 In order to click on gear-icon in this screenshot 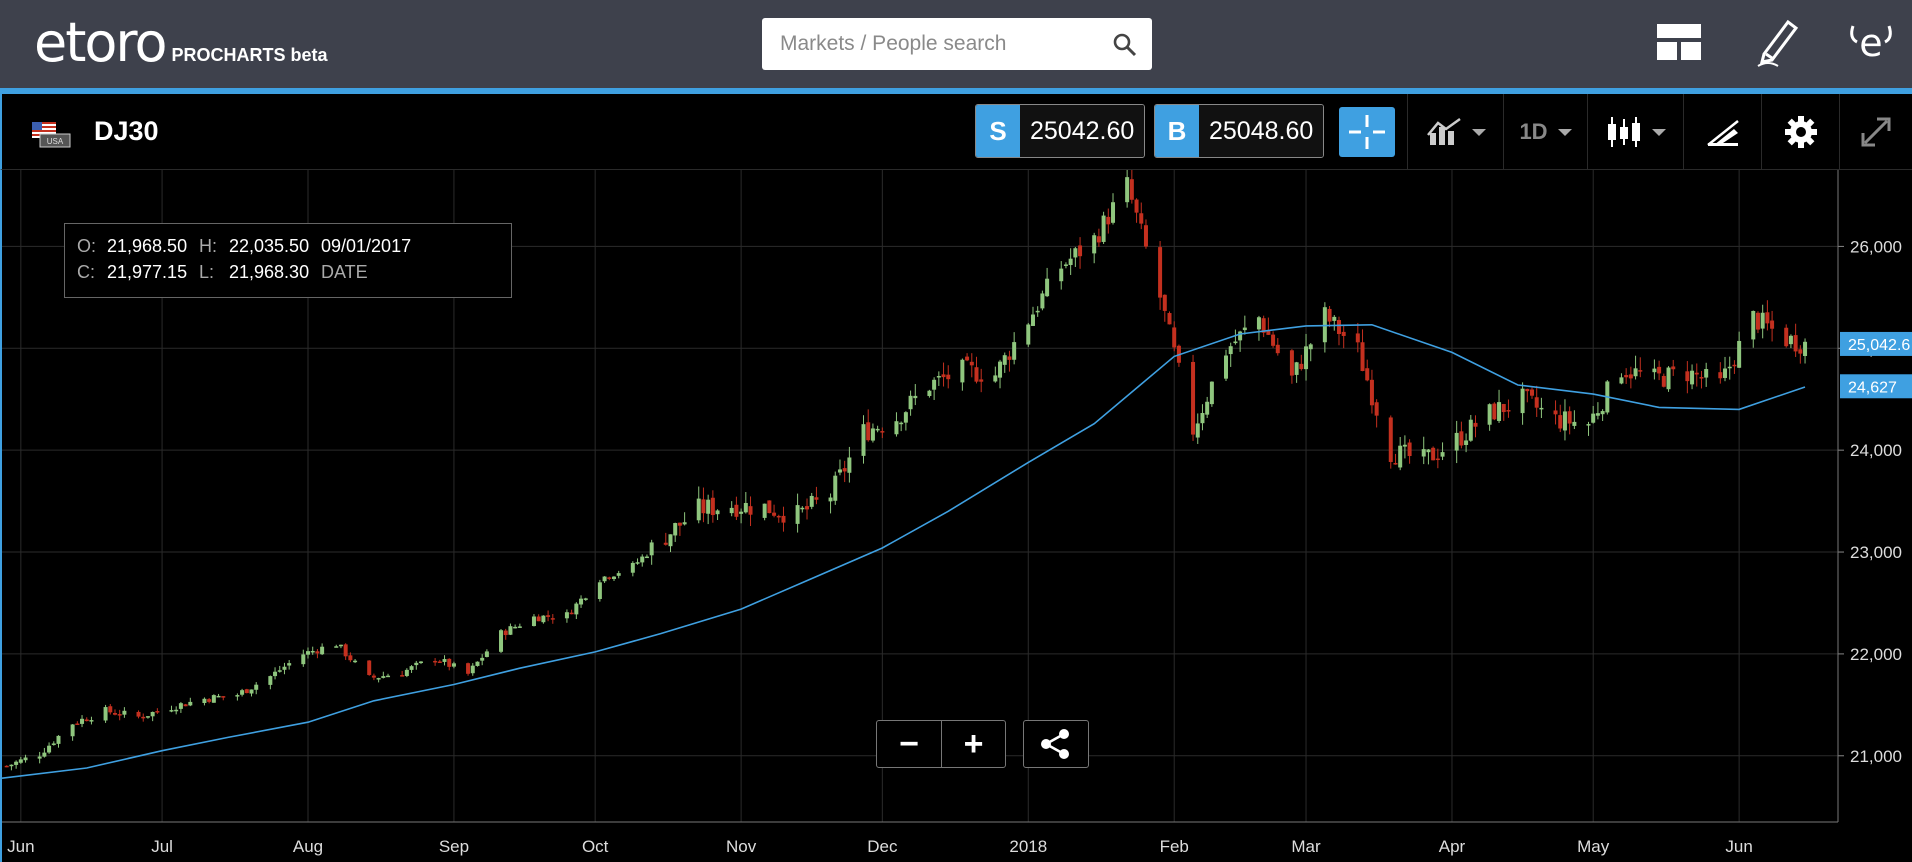, I will do `click(1800, 132)`.